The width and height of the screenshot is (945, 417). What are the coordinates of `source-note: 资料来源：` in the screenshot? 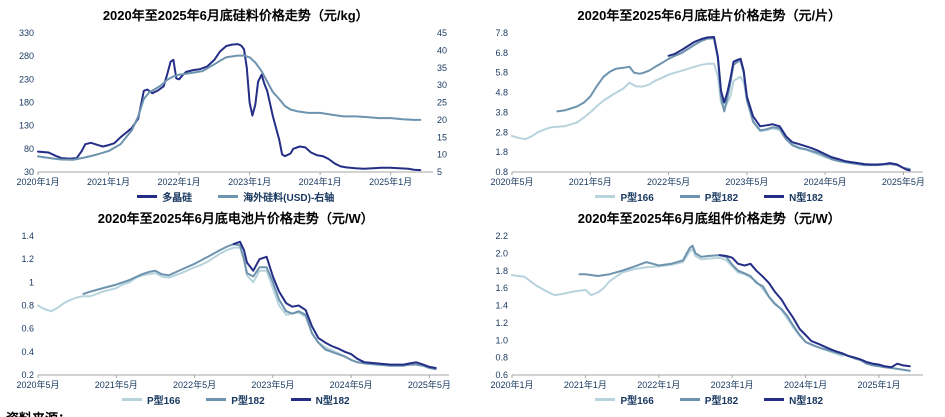 It's located at (38, 412).